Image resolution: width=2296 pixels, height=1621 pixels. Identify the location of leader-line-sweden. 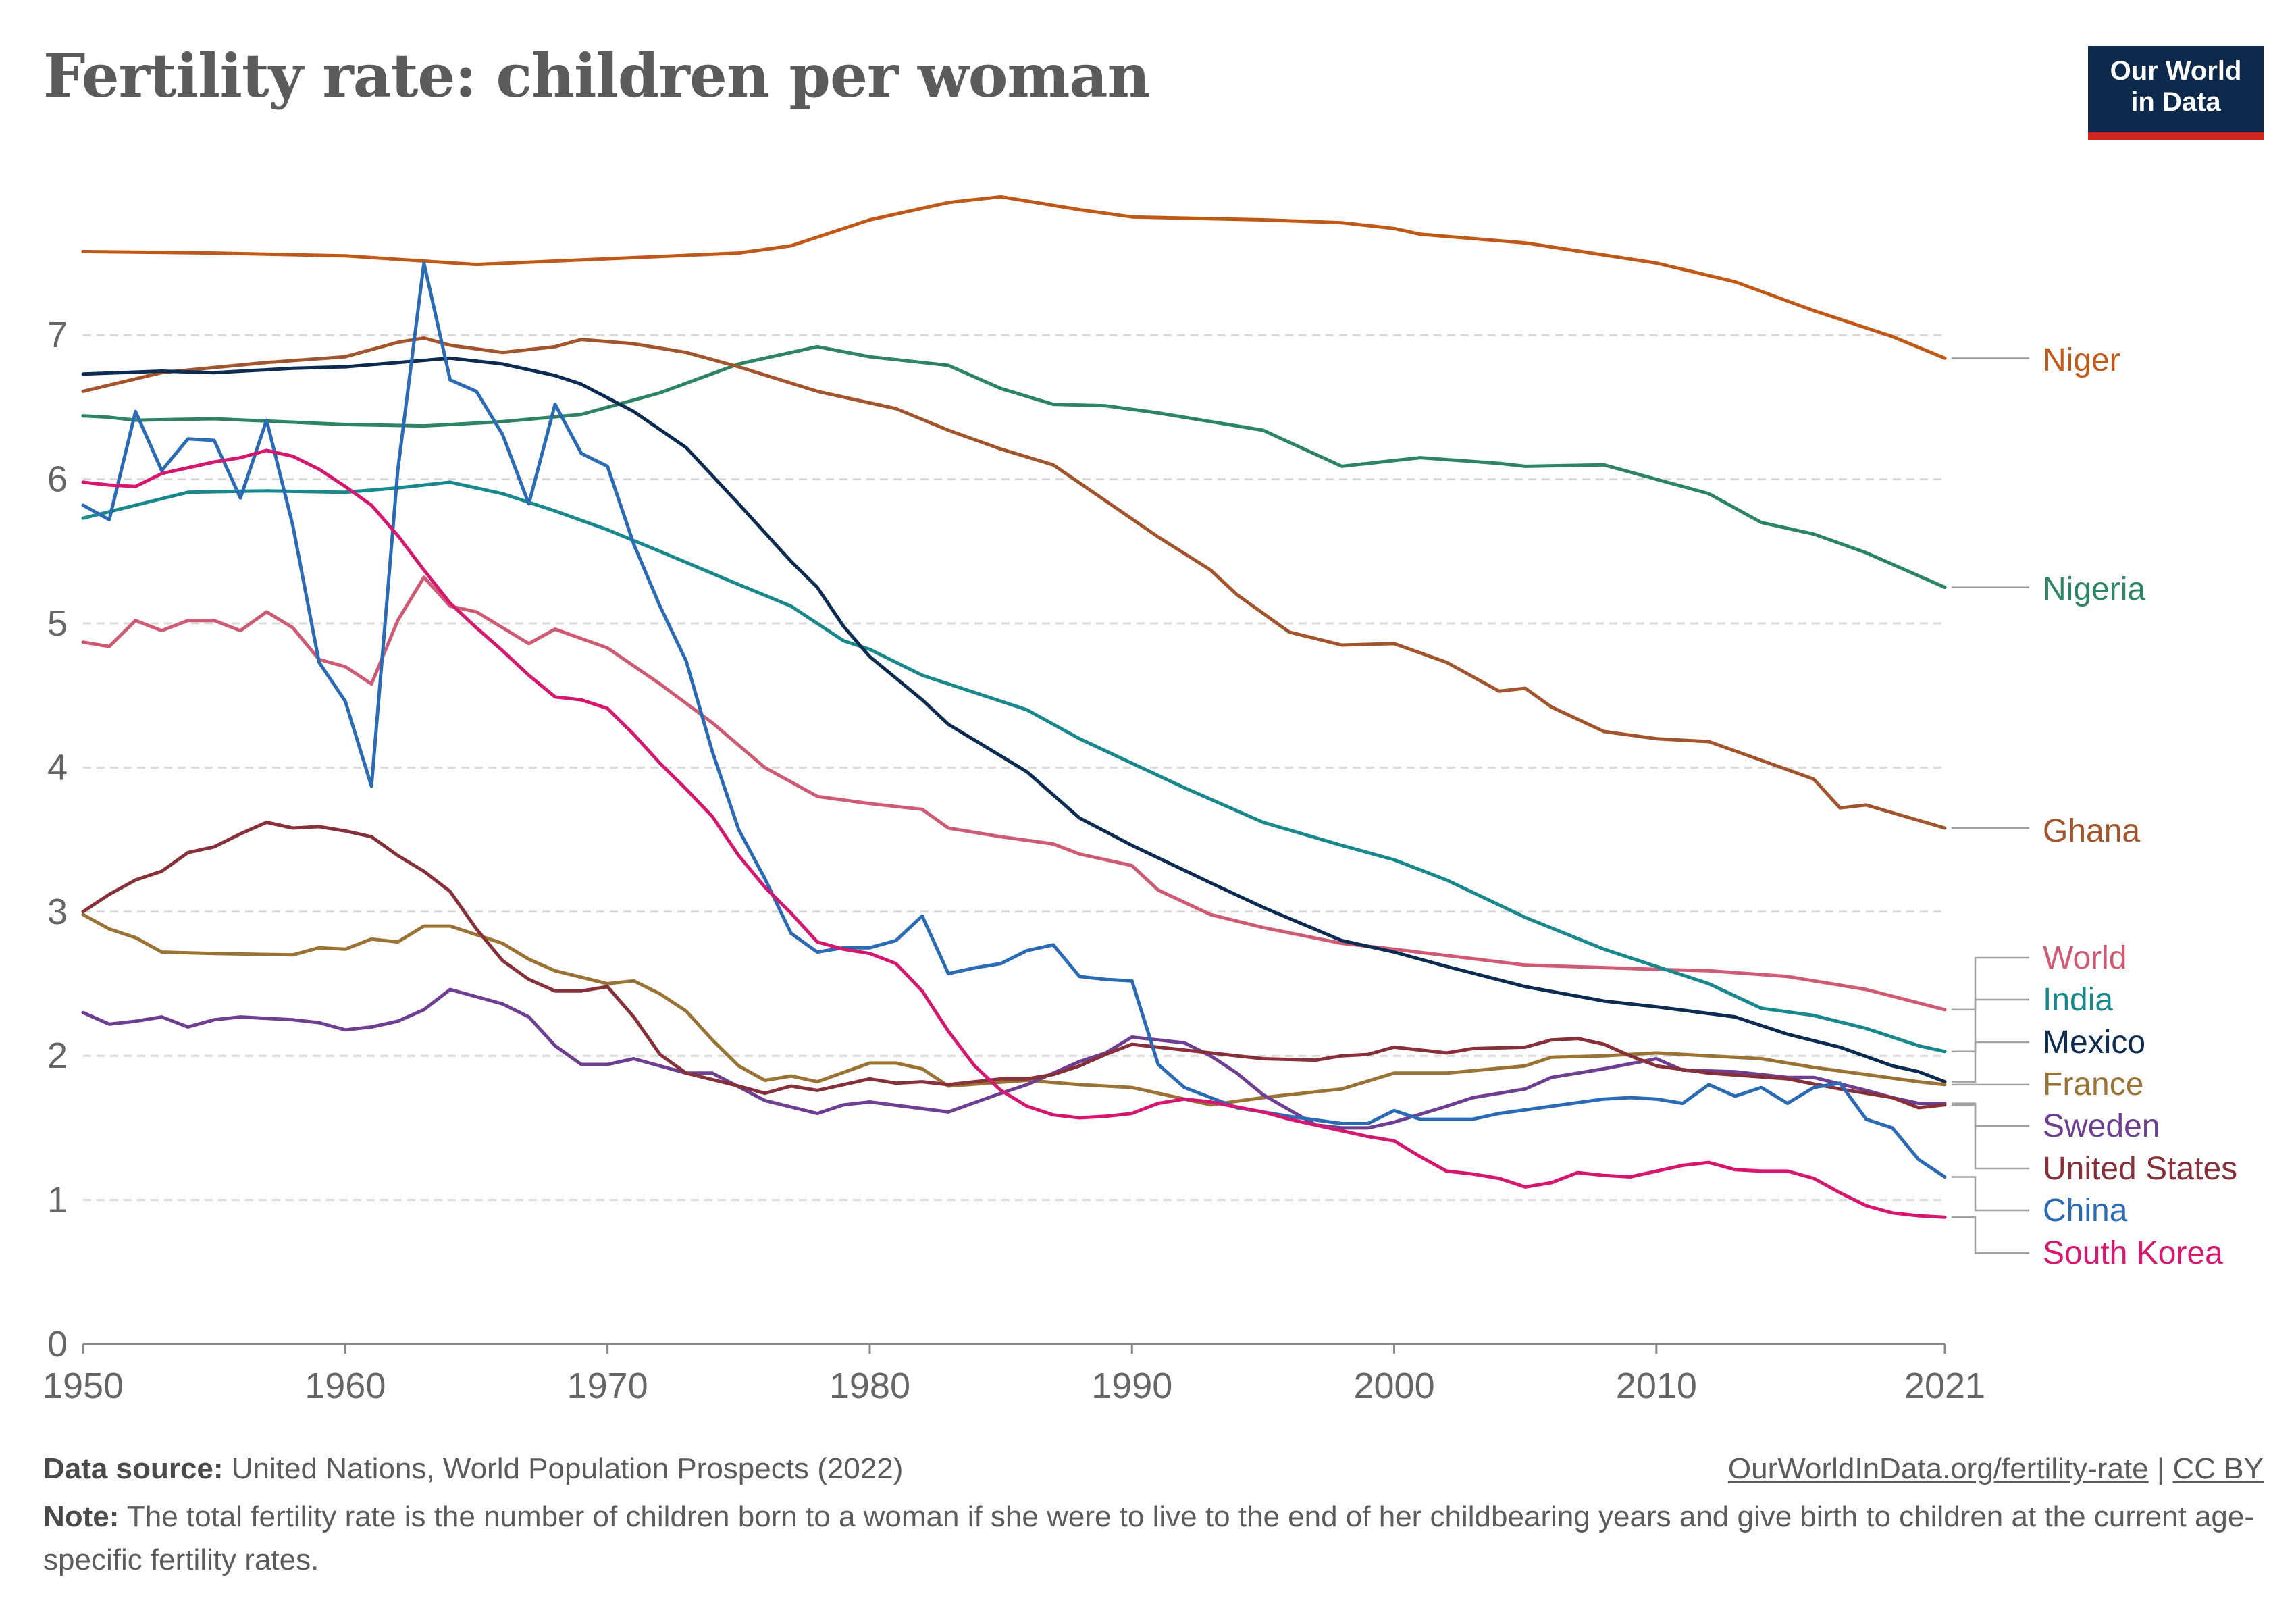
(1990, 1114).